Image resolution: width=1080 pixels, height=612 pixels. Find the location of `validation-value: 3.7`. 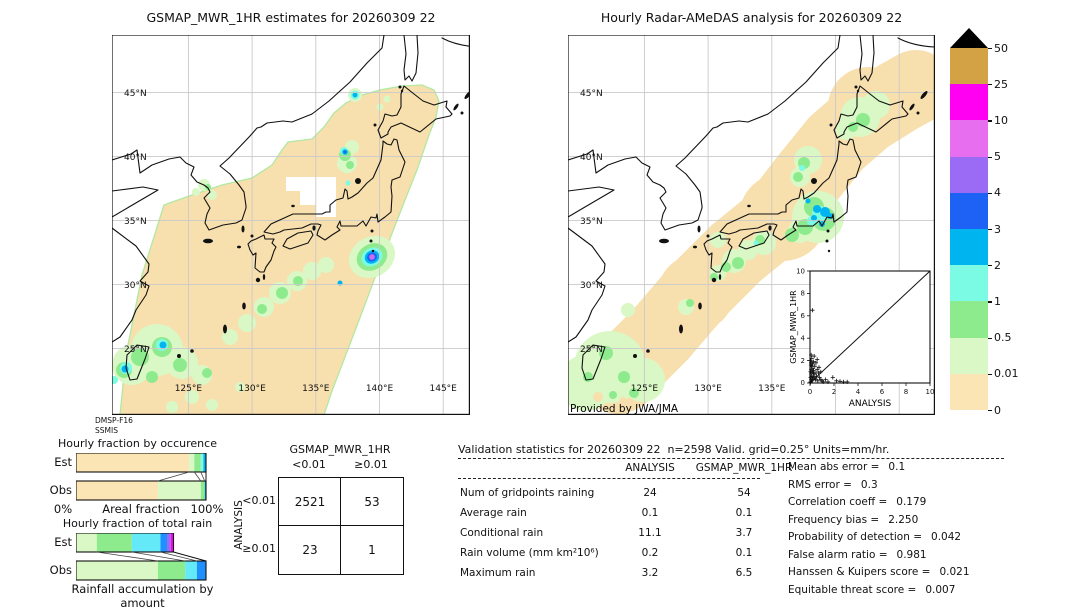

validation-value: 3.7 is located at coordinates (744, 533).